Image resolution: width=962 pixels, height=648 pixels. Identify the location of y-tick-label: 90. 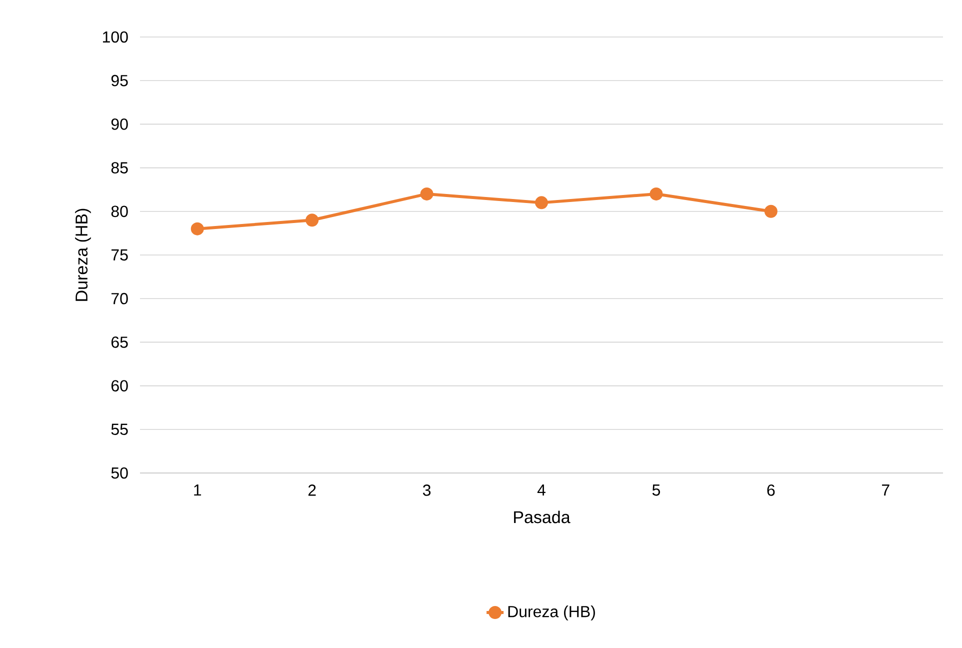
(119, 124).